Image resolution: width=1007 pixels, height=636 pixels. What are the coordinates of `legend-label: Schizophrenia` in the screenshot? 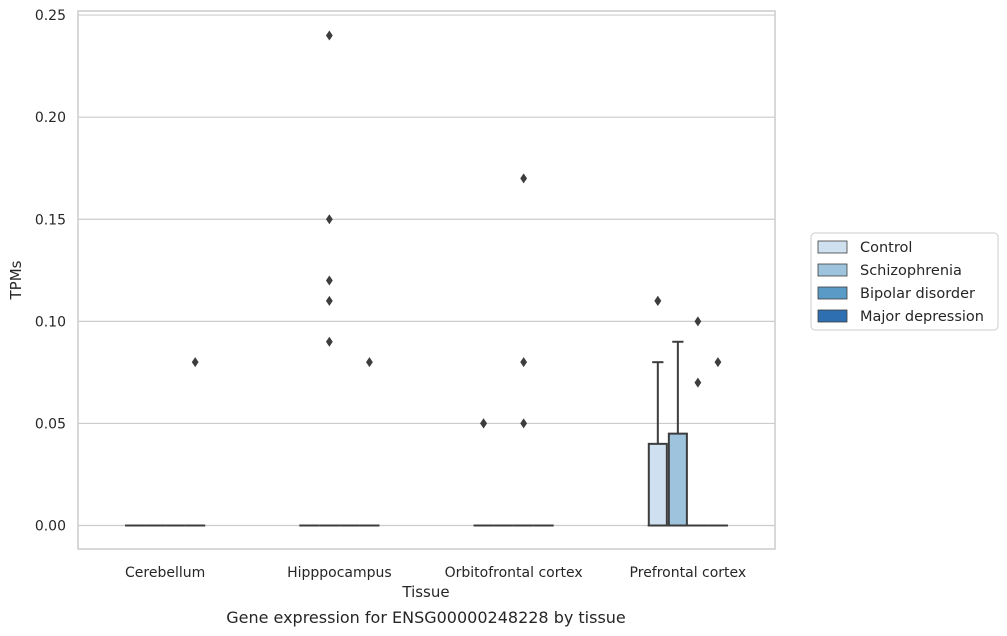 It's located at (911, 271).